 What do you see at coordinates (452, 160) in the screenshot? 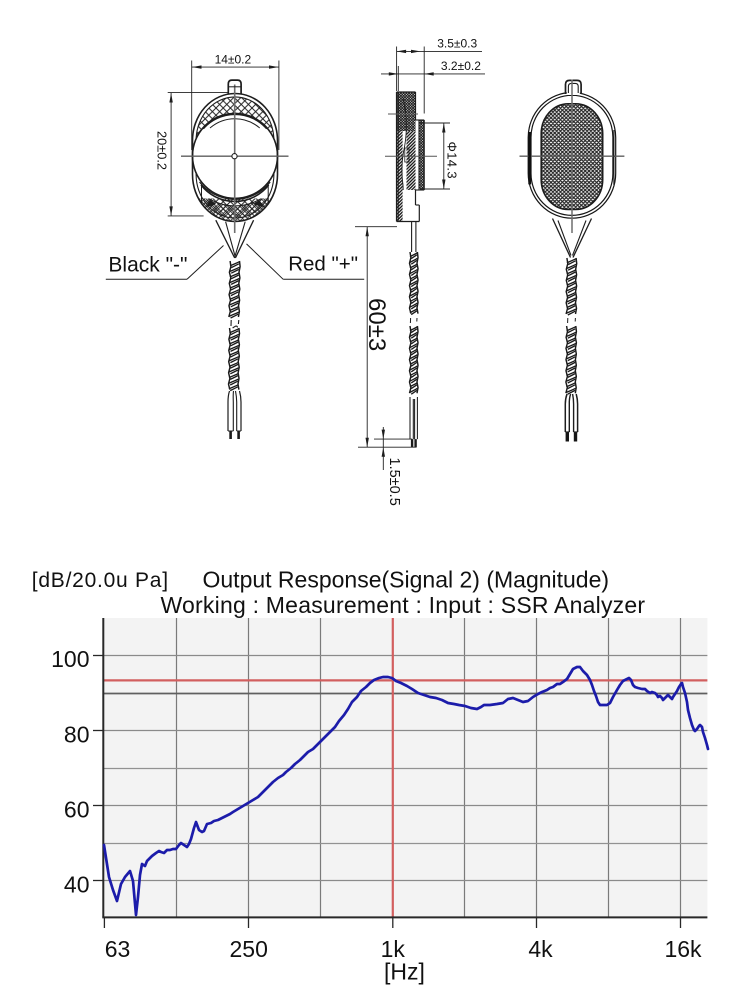
I see `svg-text: Φ14.3` at bounding box center [452, 160].